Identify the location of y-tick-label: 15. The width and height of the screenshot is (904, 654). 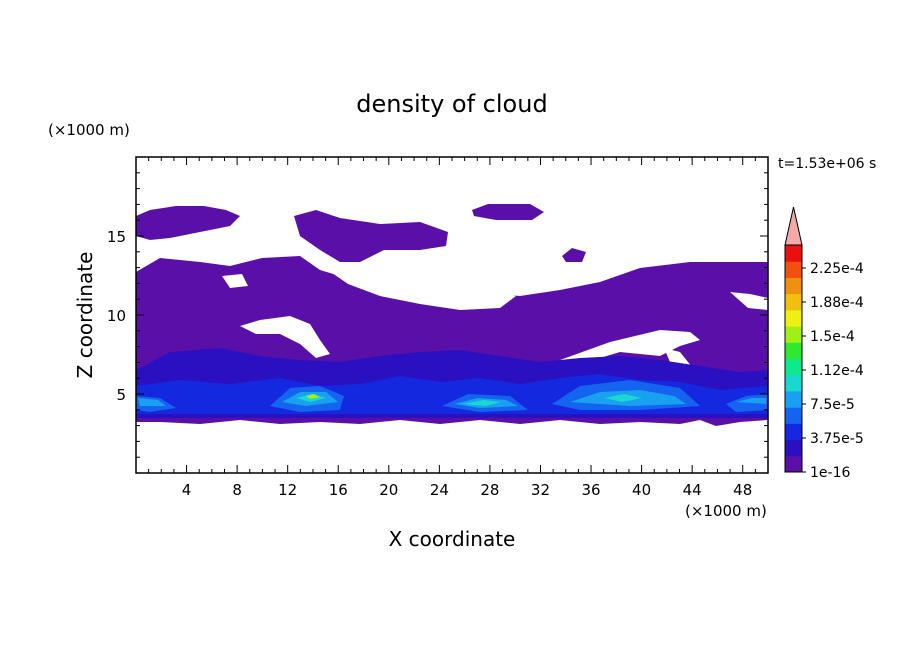
(116, 237).